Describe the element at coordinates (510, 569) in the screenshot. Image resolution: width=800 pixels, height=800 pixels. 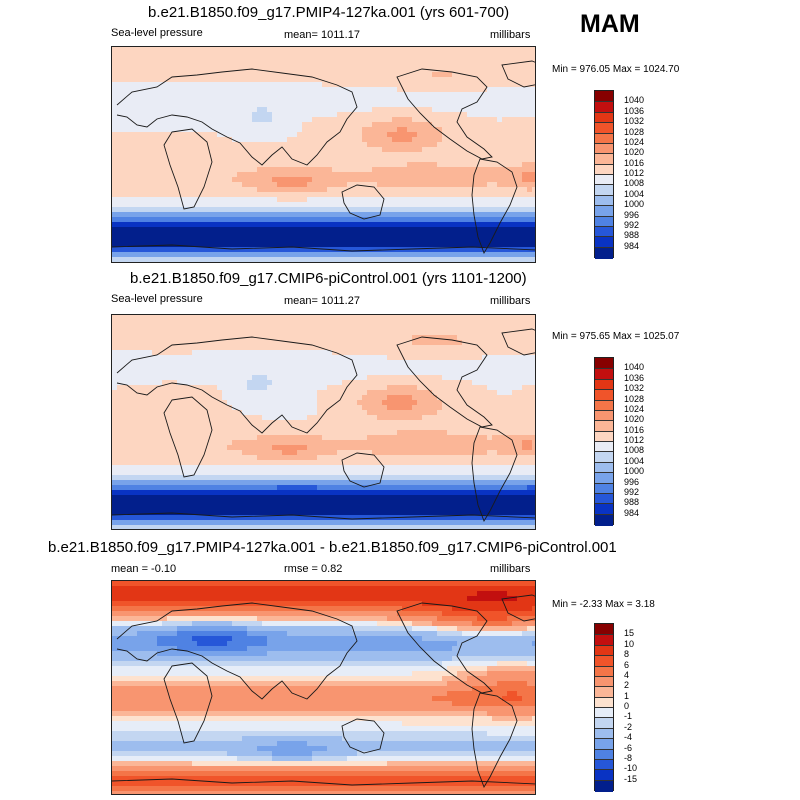
I see `panel-3-units-label: millibars` at that location.